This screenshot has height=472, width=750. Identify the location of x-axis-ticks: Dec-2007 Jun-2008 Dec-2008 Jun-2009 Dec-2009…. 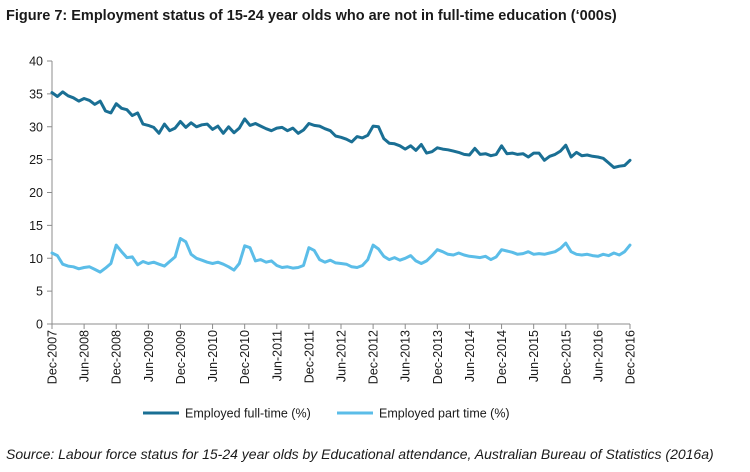
(342, 354).